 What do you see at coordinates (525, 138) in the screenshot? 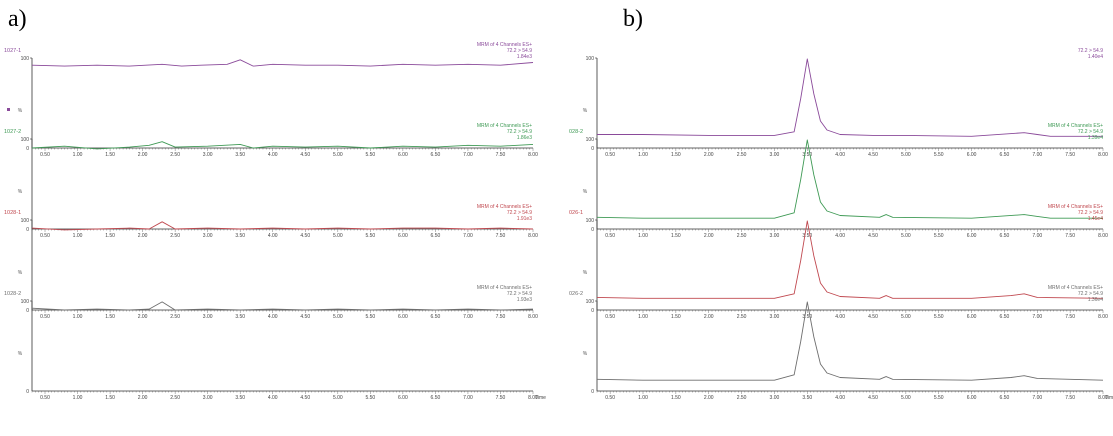
I see `trace-intensity: 1.86e3` at bounding box center [525, 138].